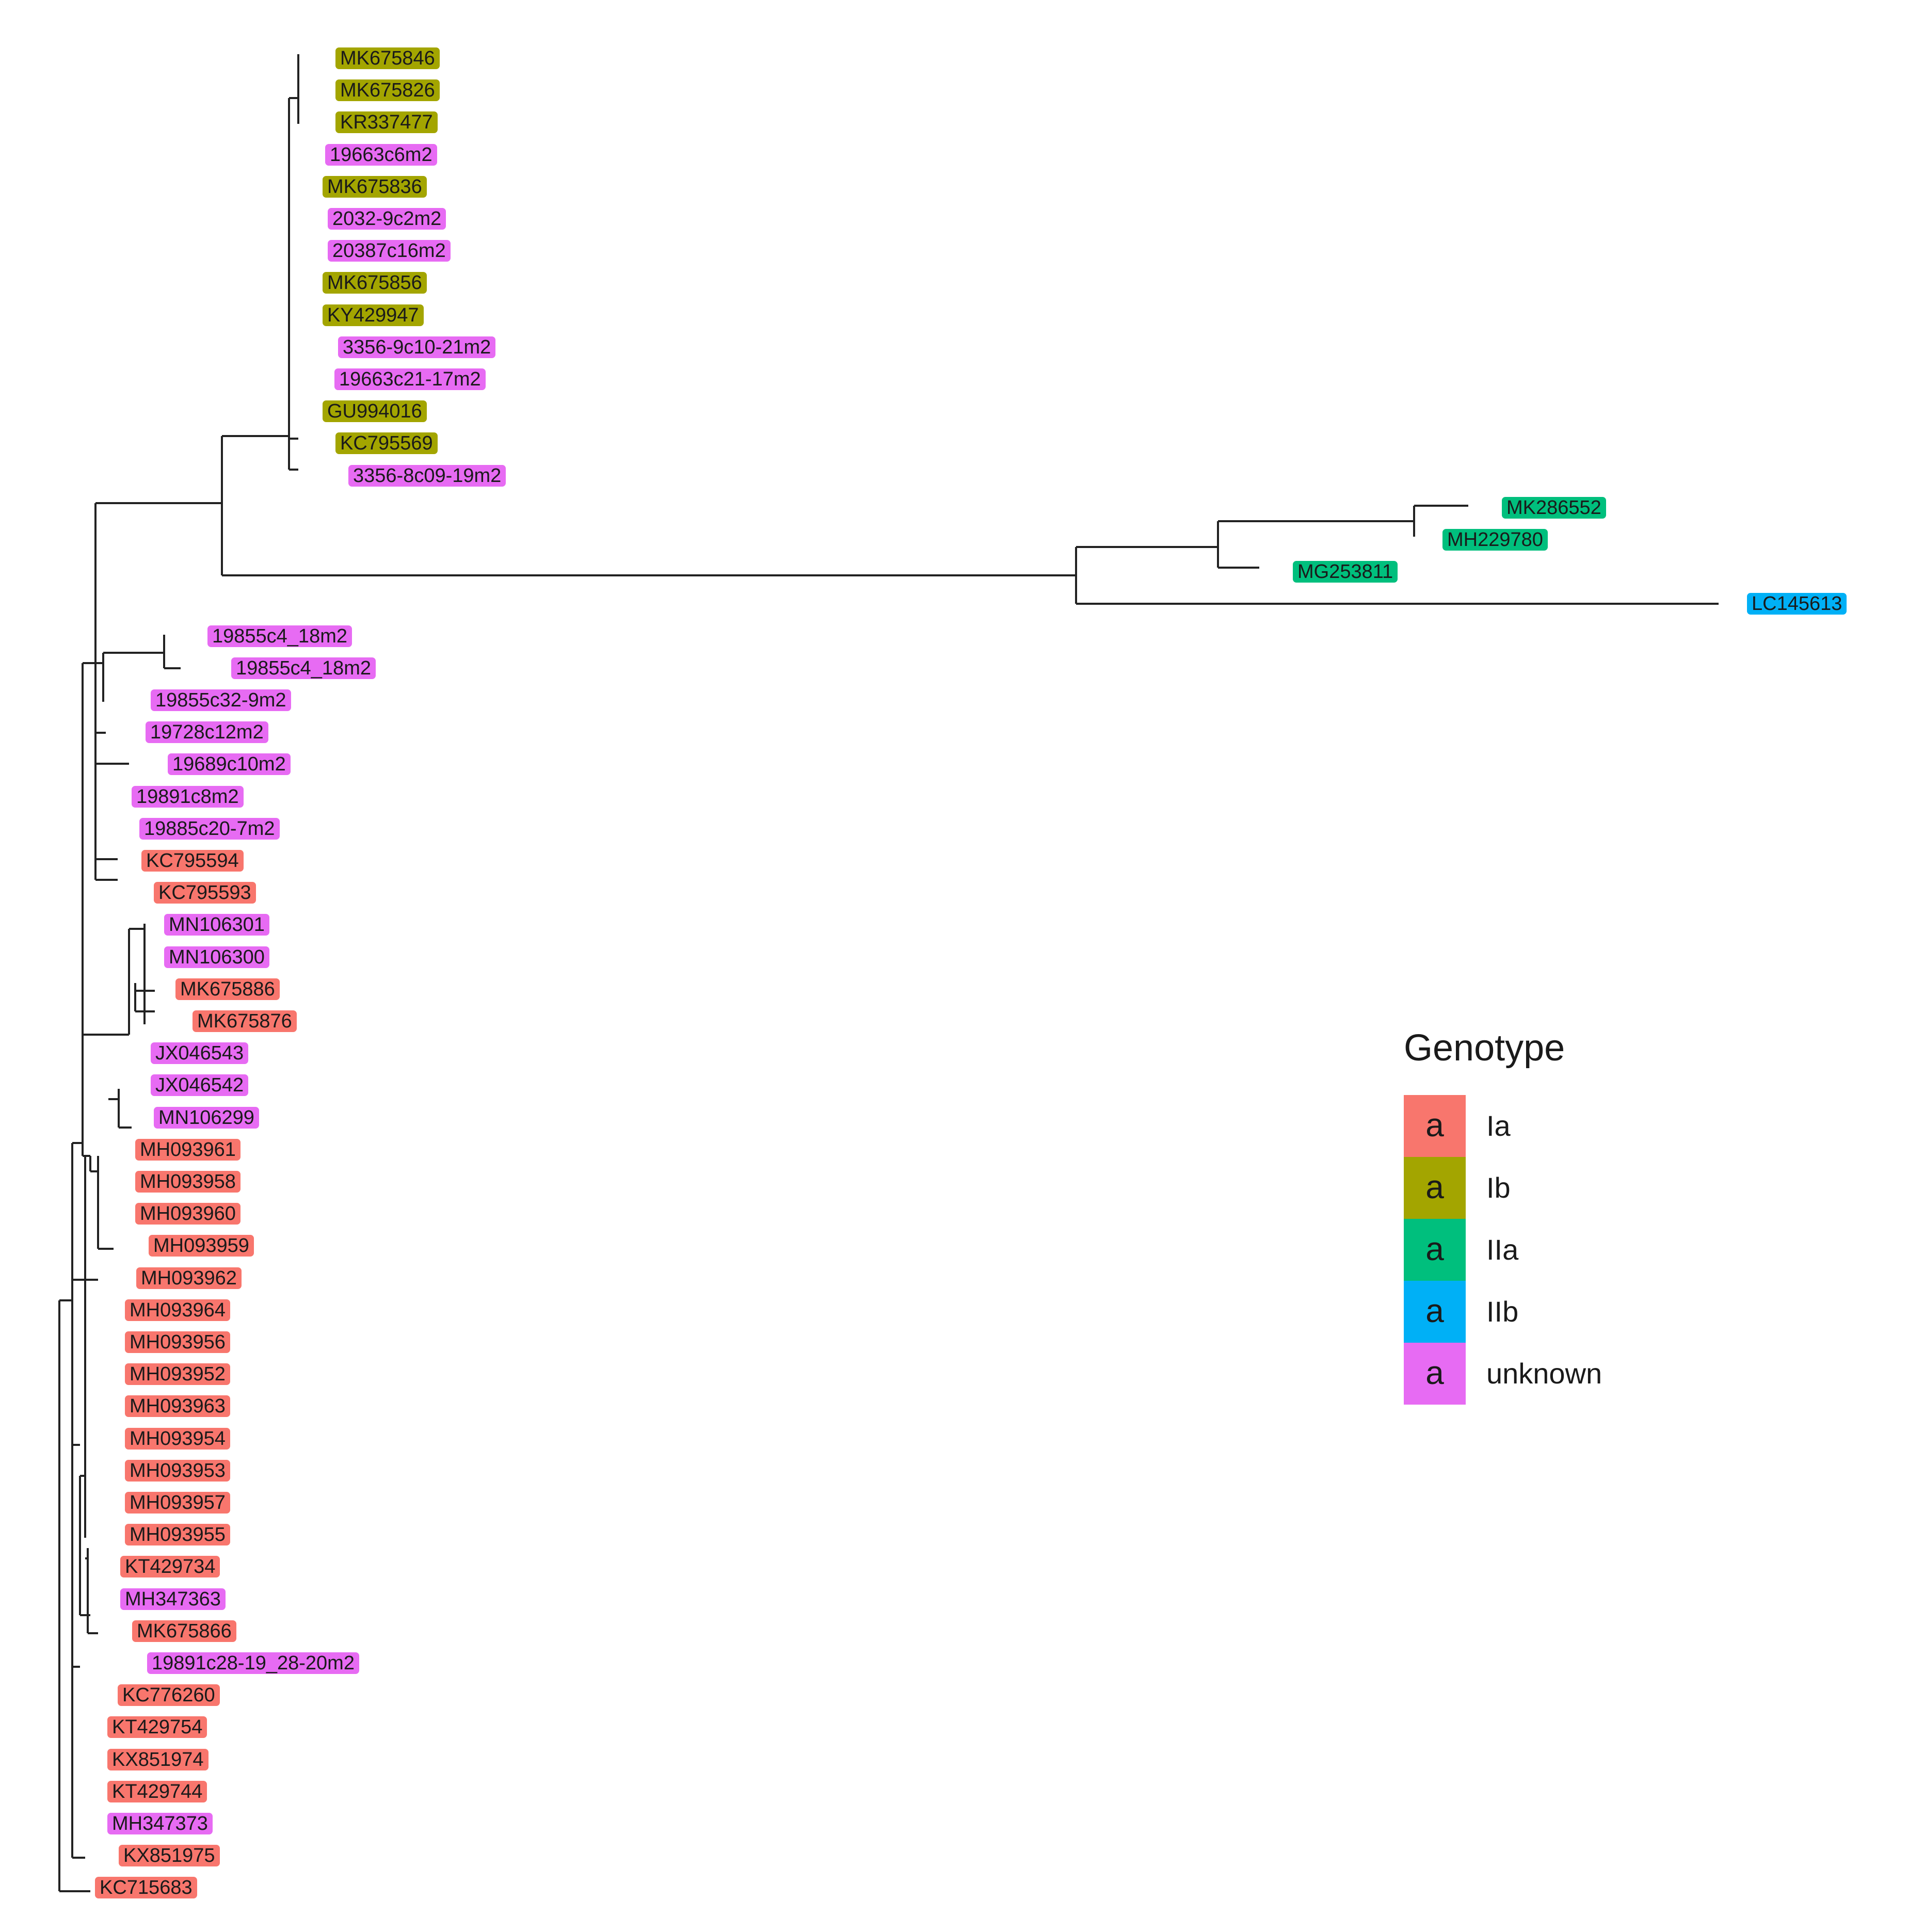 The width and height of the screenshot is (1908, 1932). I want to click on tip-label: MG253811, so click(1345, 572).